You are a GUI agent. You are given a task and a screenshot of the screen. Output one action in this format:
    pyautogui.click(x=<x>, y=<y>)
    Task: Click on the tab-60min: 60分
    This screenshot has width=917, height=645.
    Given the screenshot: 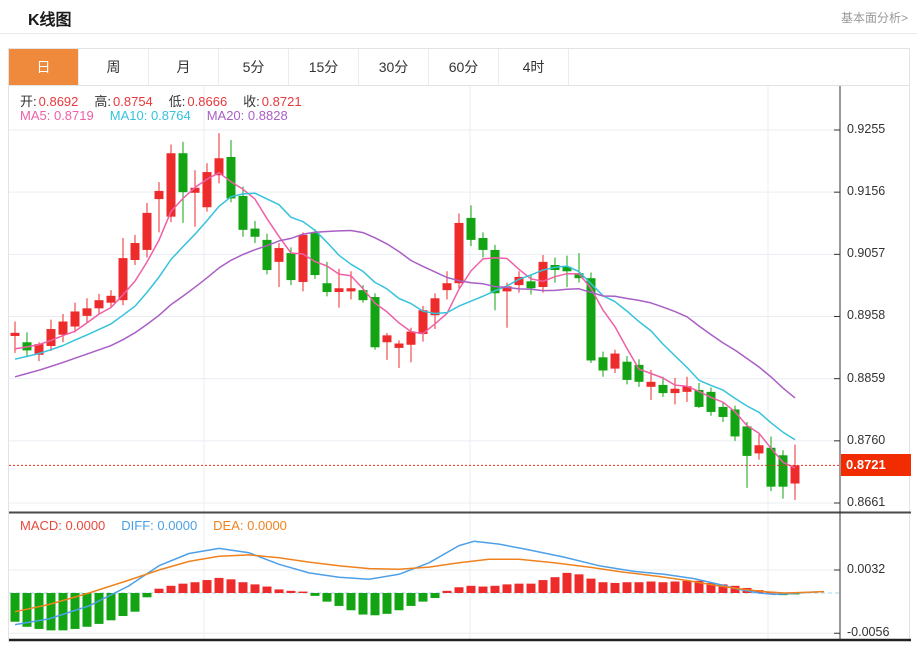 What is the action you would take?
    pyautogui.click(x=464, y=67)
    